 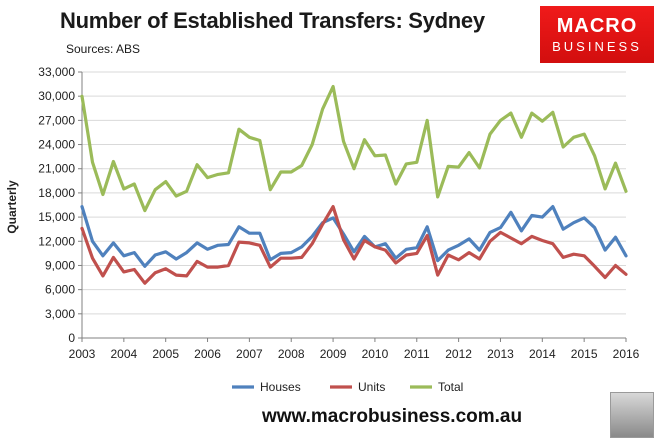 What do you see at coordinates (56, 169) in the screenshot?
I see `y-tick-label: 21,000` at bounding box center [56, 169].